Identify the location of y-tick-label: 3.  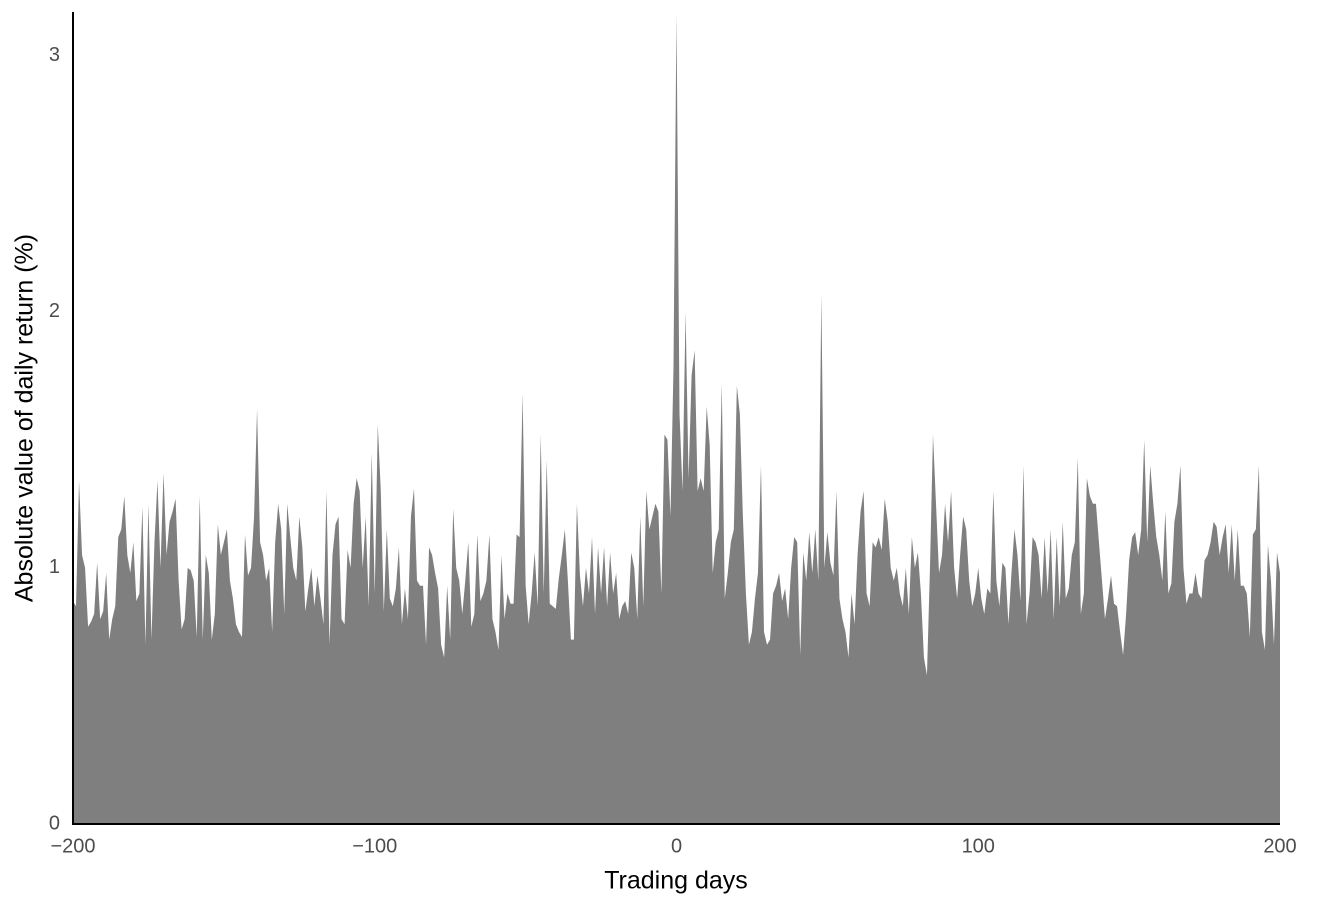
(54, 55).